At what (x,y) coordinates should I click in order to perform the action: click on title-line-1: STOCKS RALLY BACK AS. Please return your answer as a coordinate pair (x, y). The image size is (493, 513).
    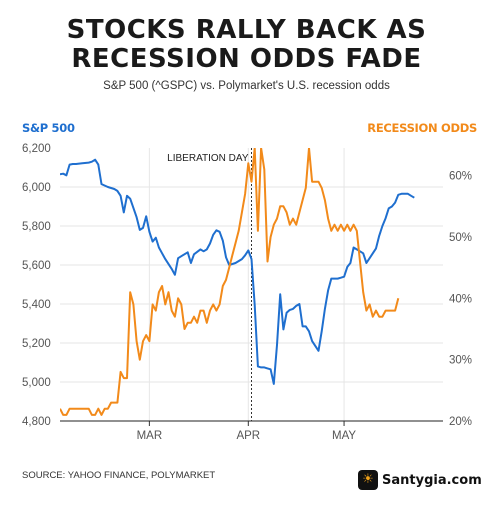
    Looking at the image, I should click on (246, 30).